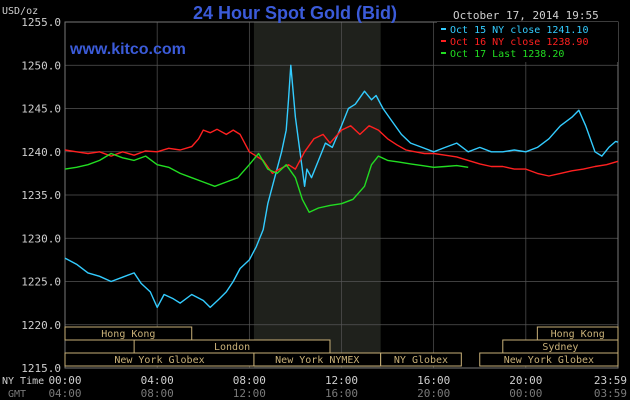 This screenshot has height=400, width=630. I want to click on x-tick-label-ny: 23:59, so click(610, 380).